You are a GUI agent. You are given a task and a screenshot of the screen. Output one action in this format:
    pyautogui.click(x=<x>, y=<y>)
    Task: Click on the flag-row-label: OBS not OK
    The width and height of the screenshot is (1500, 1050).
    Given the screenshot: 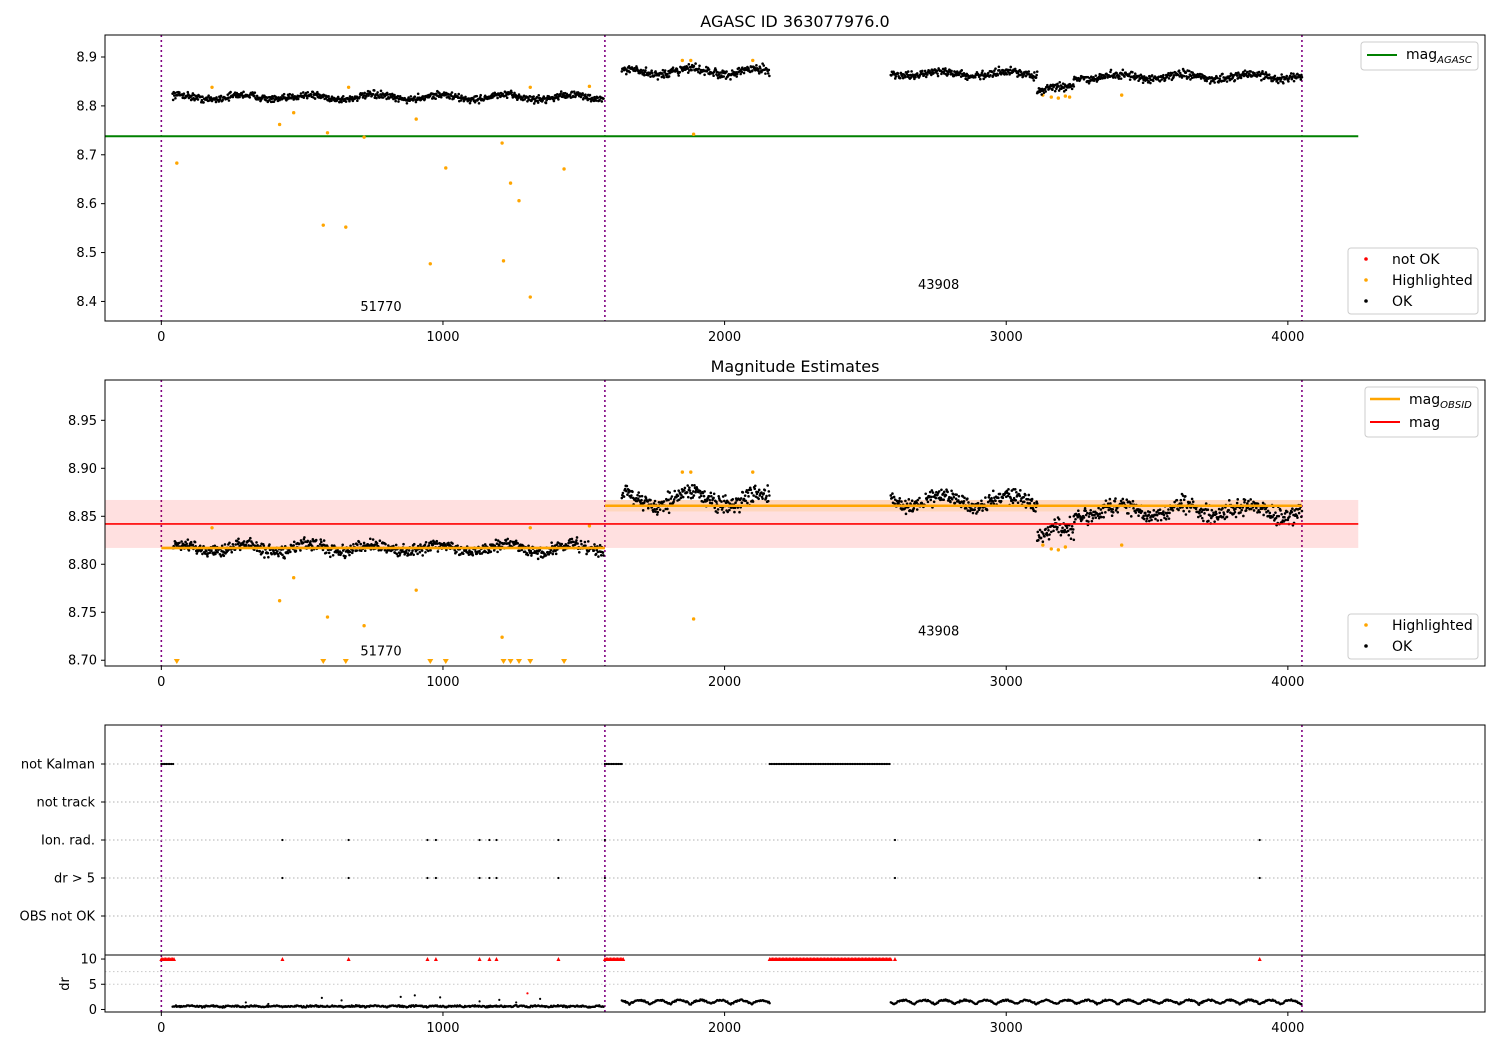 What is the action you would take?
    pyautogui.click(x=58, y=917)
    